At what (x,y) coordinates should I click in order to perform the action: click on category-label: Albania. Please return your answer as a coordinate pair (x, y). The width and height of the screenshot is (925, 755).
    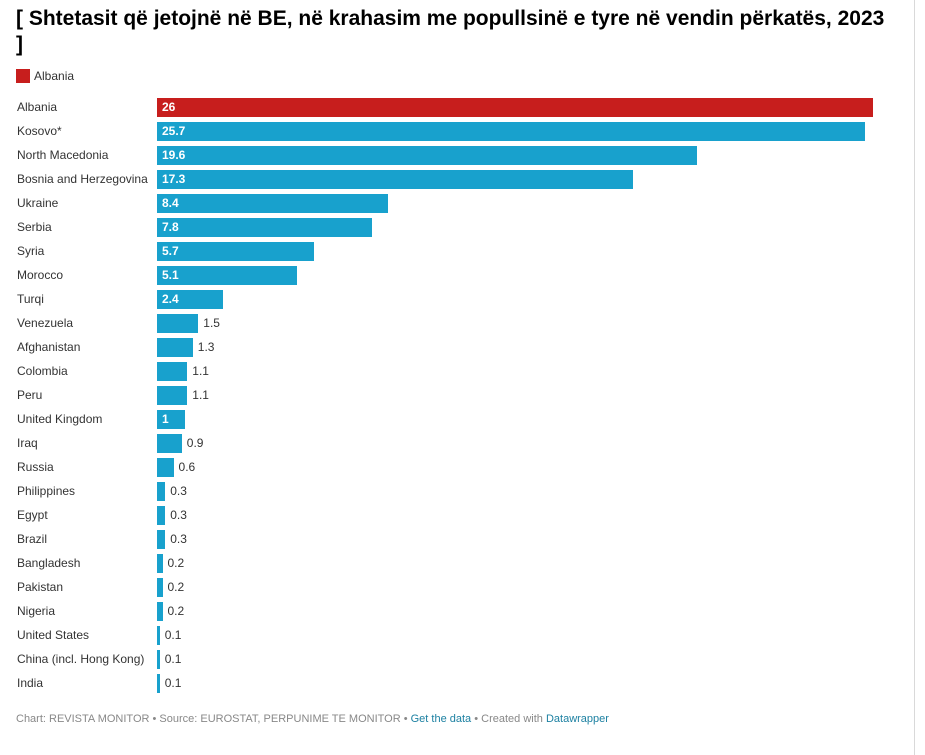
    Looking at the image, I should click on (37, 107).